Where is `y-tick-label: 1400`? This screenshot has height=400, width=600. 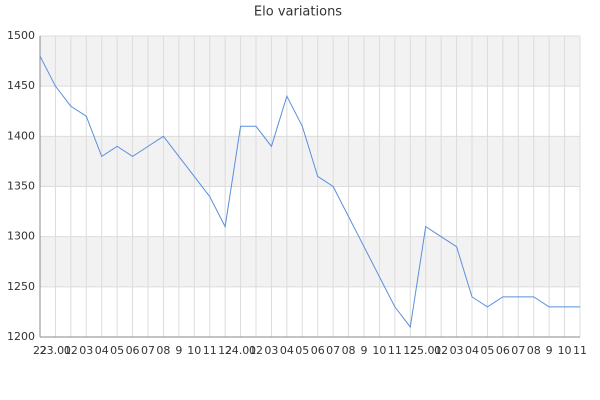
y-tick-label: 1400 is located at coordinates (21, 135).